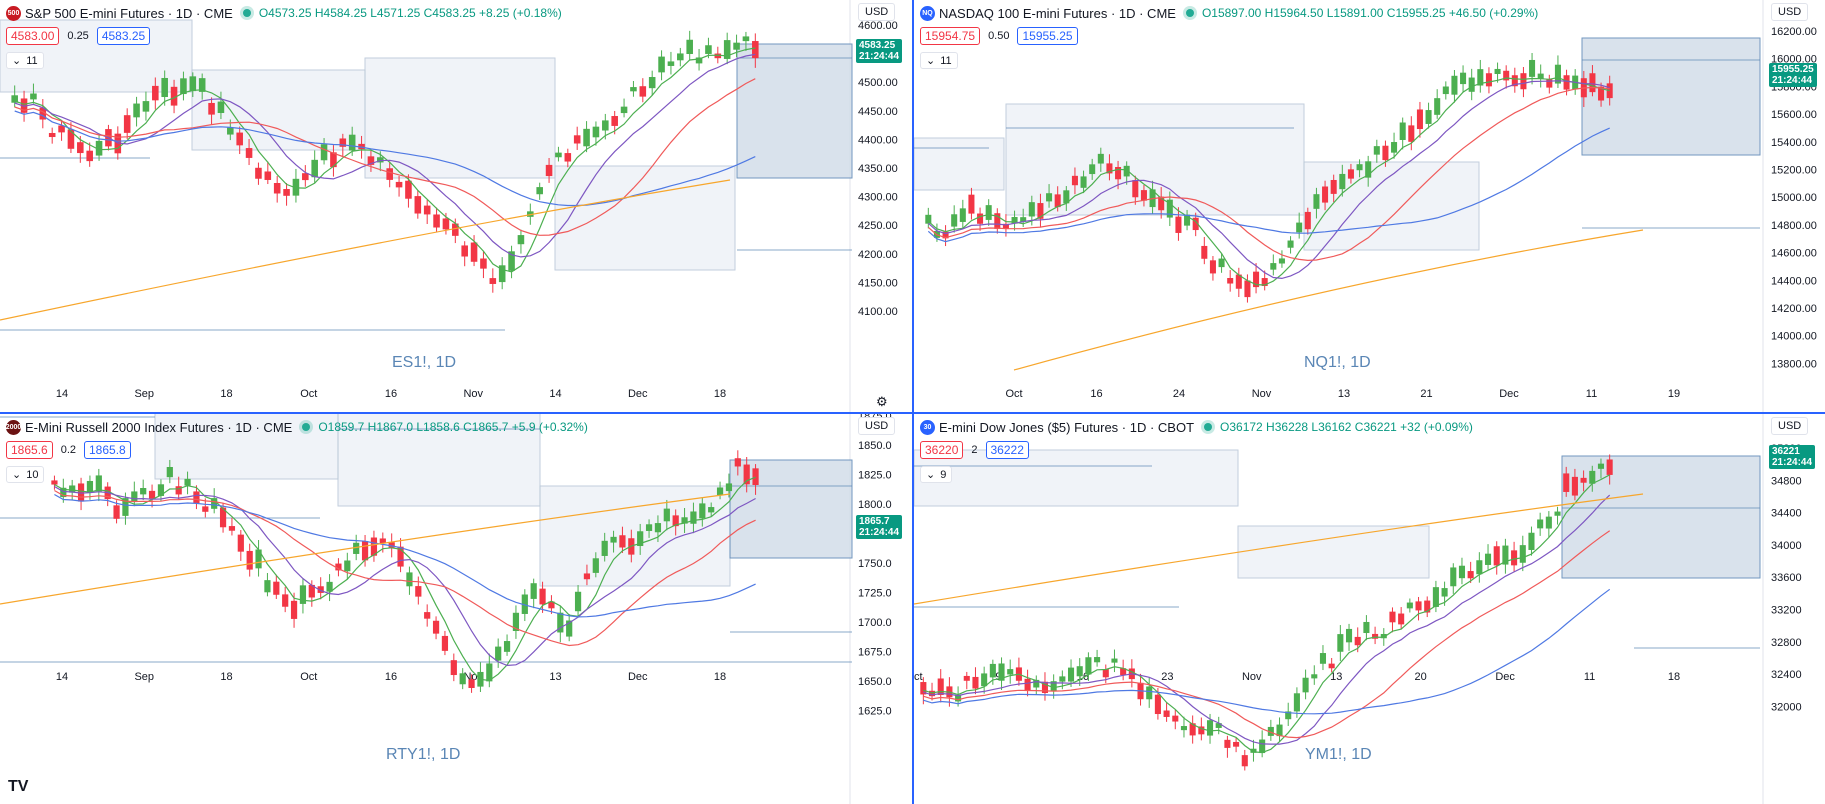 The image size is (1825, 804). I want to click on time-axis-label: 13, so click(1344, 394).